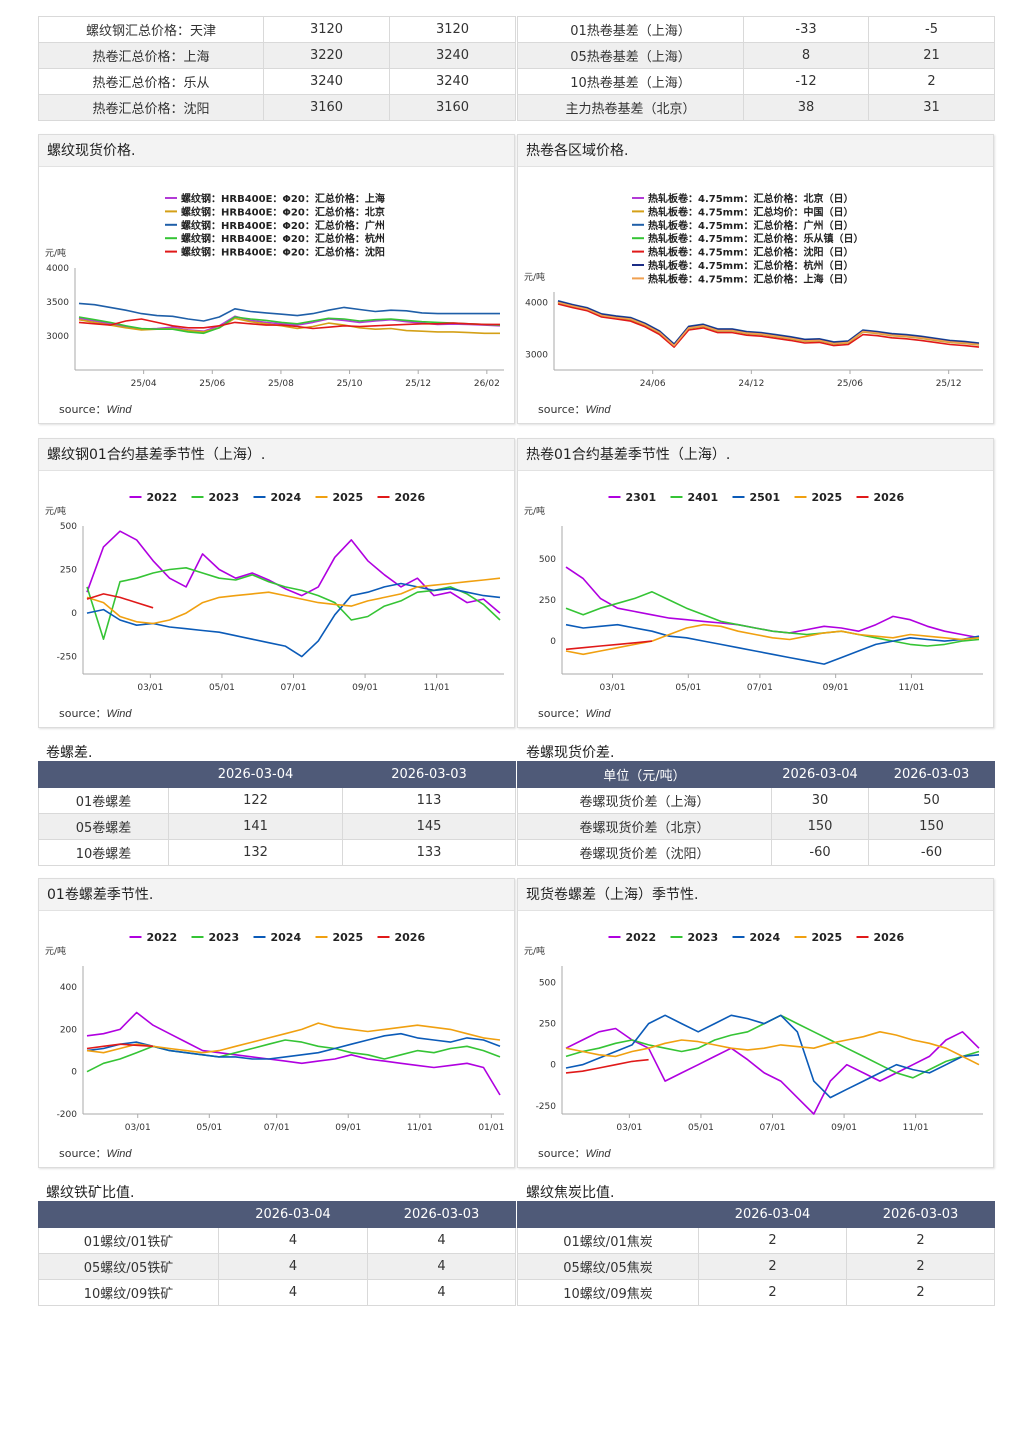 This screenshot has height=1448, width=1034. Describe the element at coordinates (641, 497) in the screenshot. I see `legend-label: 2301` at that location.